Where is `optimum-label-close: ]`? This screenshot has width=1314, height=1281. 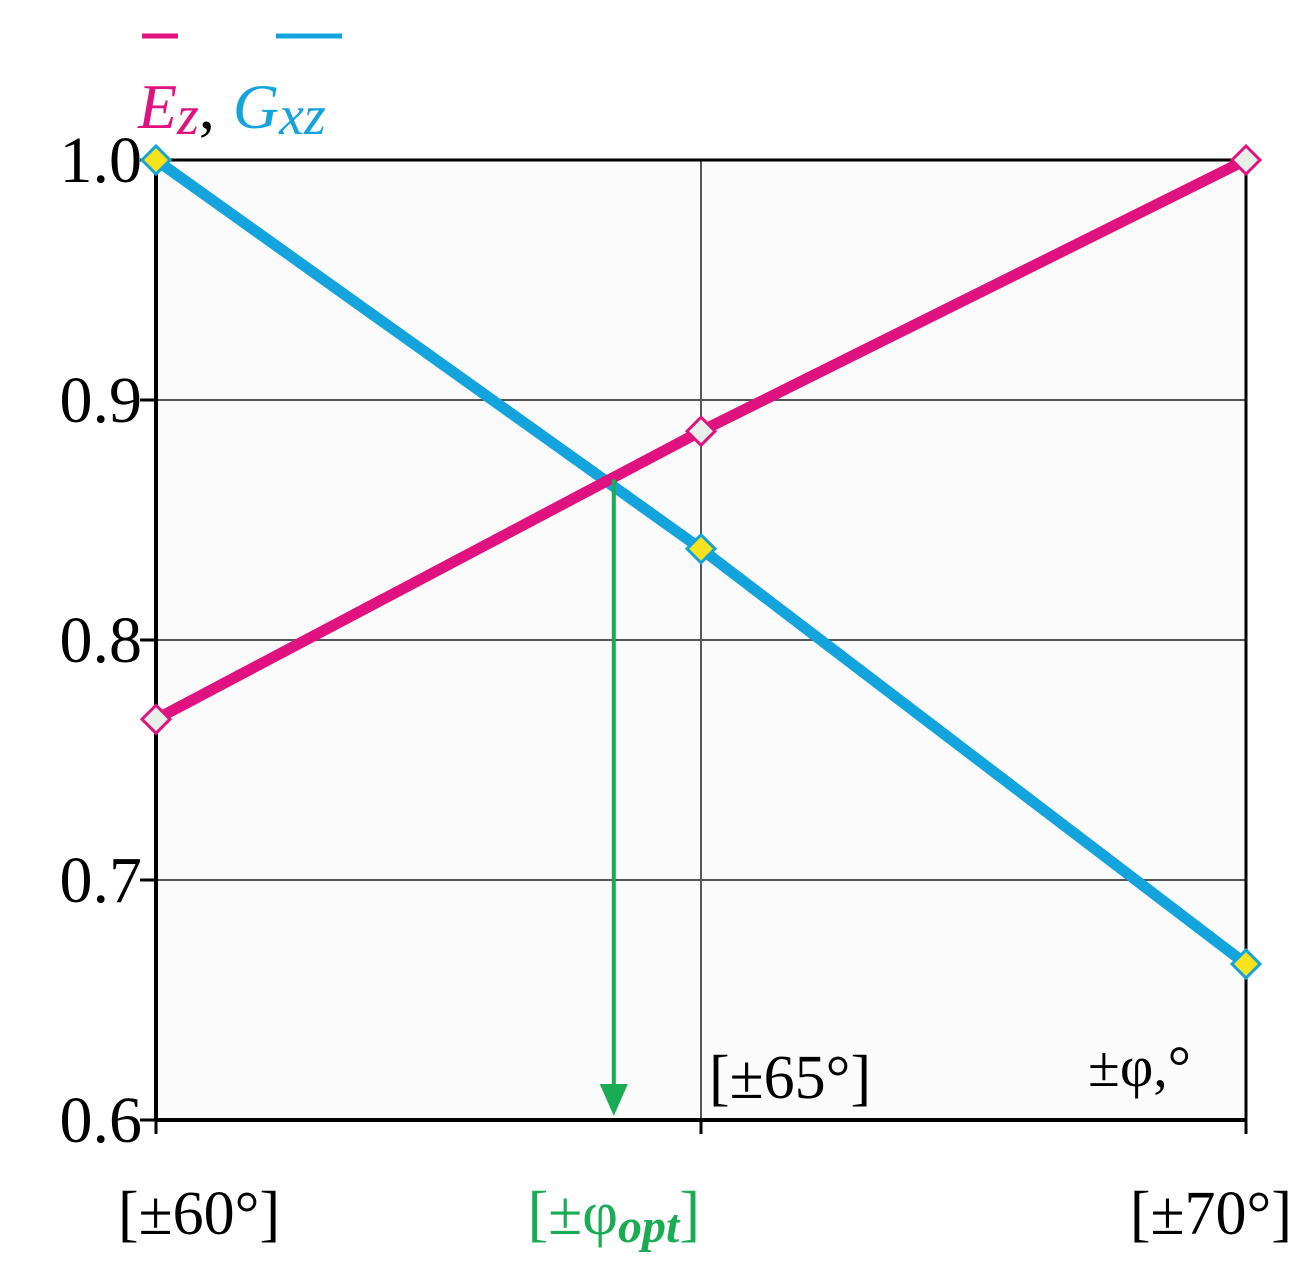
optimum-label-close: ] is located at coordinates (689, 1214).